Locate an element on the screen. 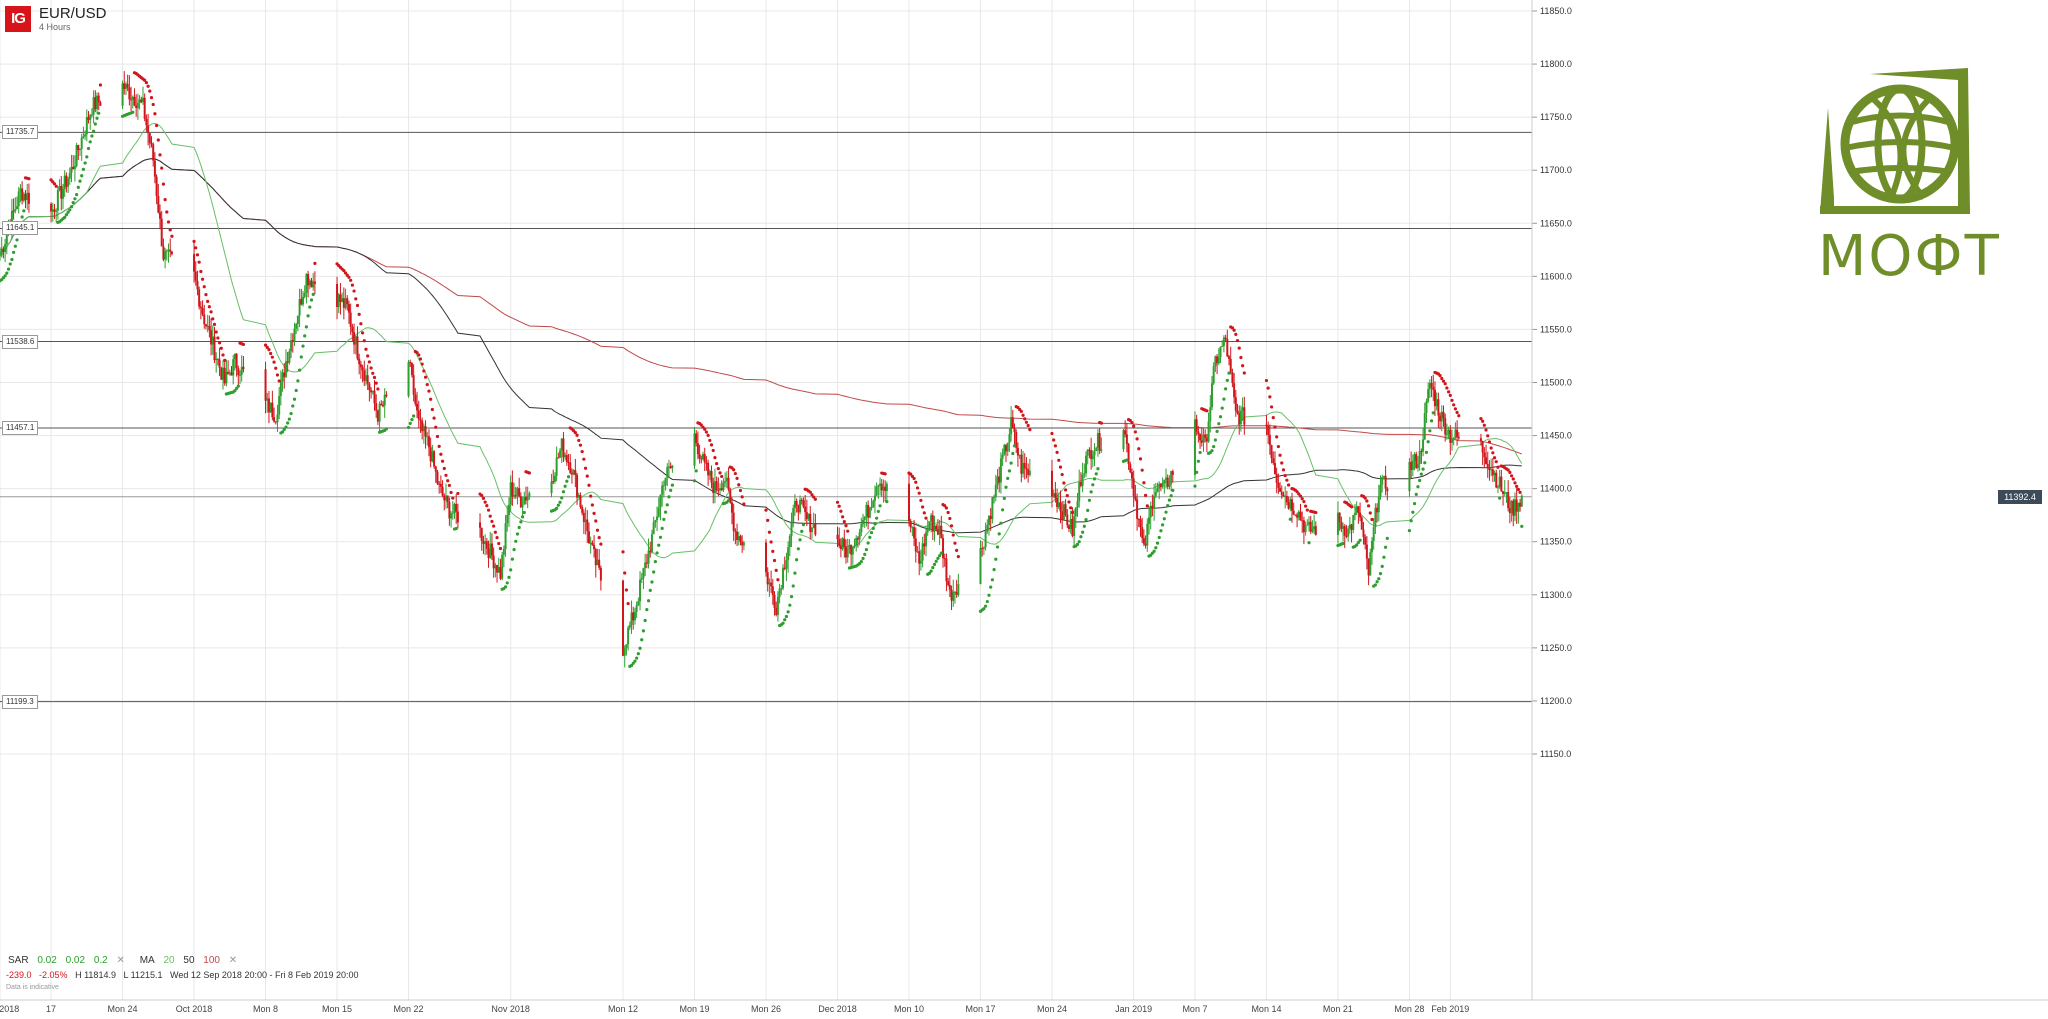 The image size is (2048, 1019). ma-label: MA is located at coordinates (147, 960).